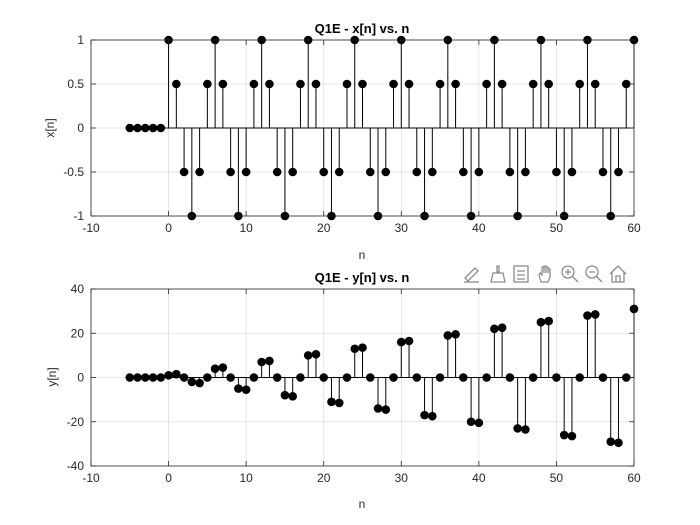 This screenshot has height=525, width=700. I want to click on y-tick-label: 0, so click(80, 128).